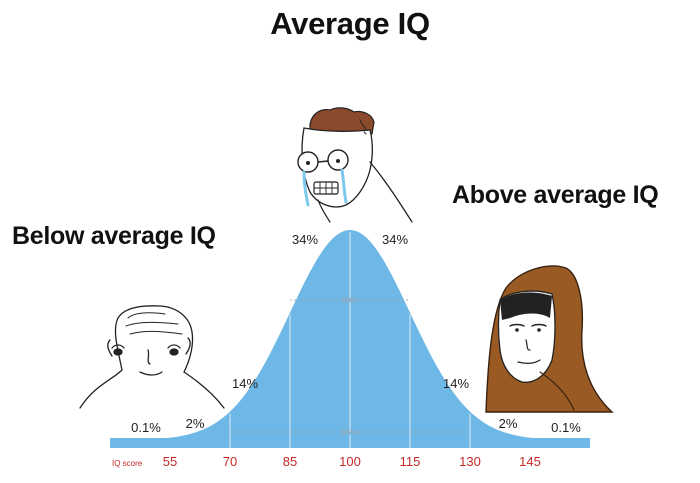 Image resolution: width=700 pixels, height=483 pixels. What do you see at coordinates (114, 236) in the screenshot?
I see `caption-below-average-iq: Below average IQ` at bounding box center [114, 236].